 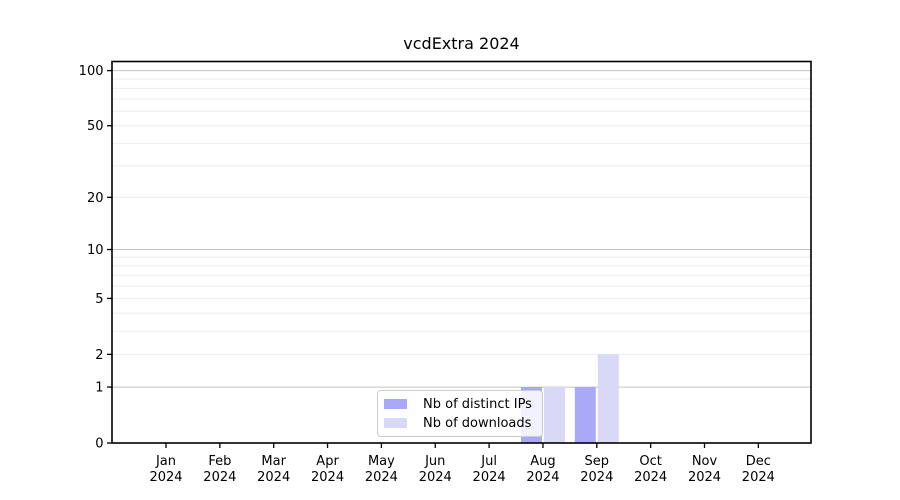 What do you see at coordinates (95, 250) in the screenshot?
I see `y-tick-label: 10` at bounding box center [95, 250].